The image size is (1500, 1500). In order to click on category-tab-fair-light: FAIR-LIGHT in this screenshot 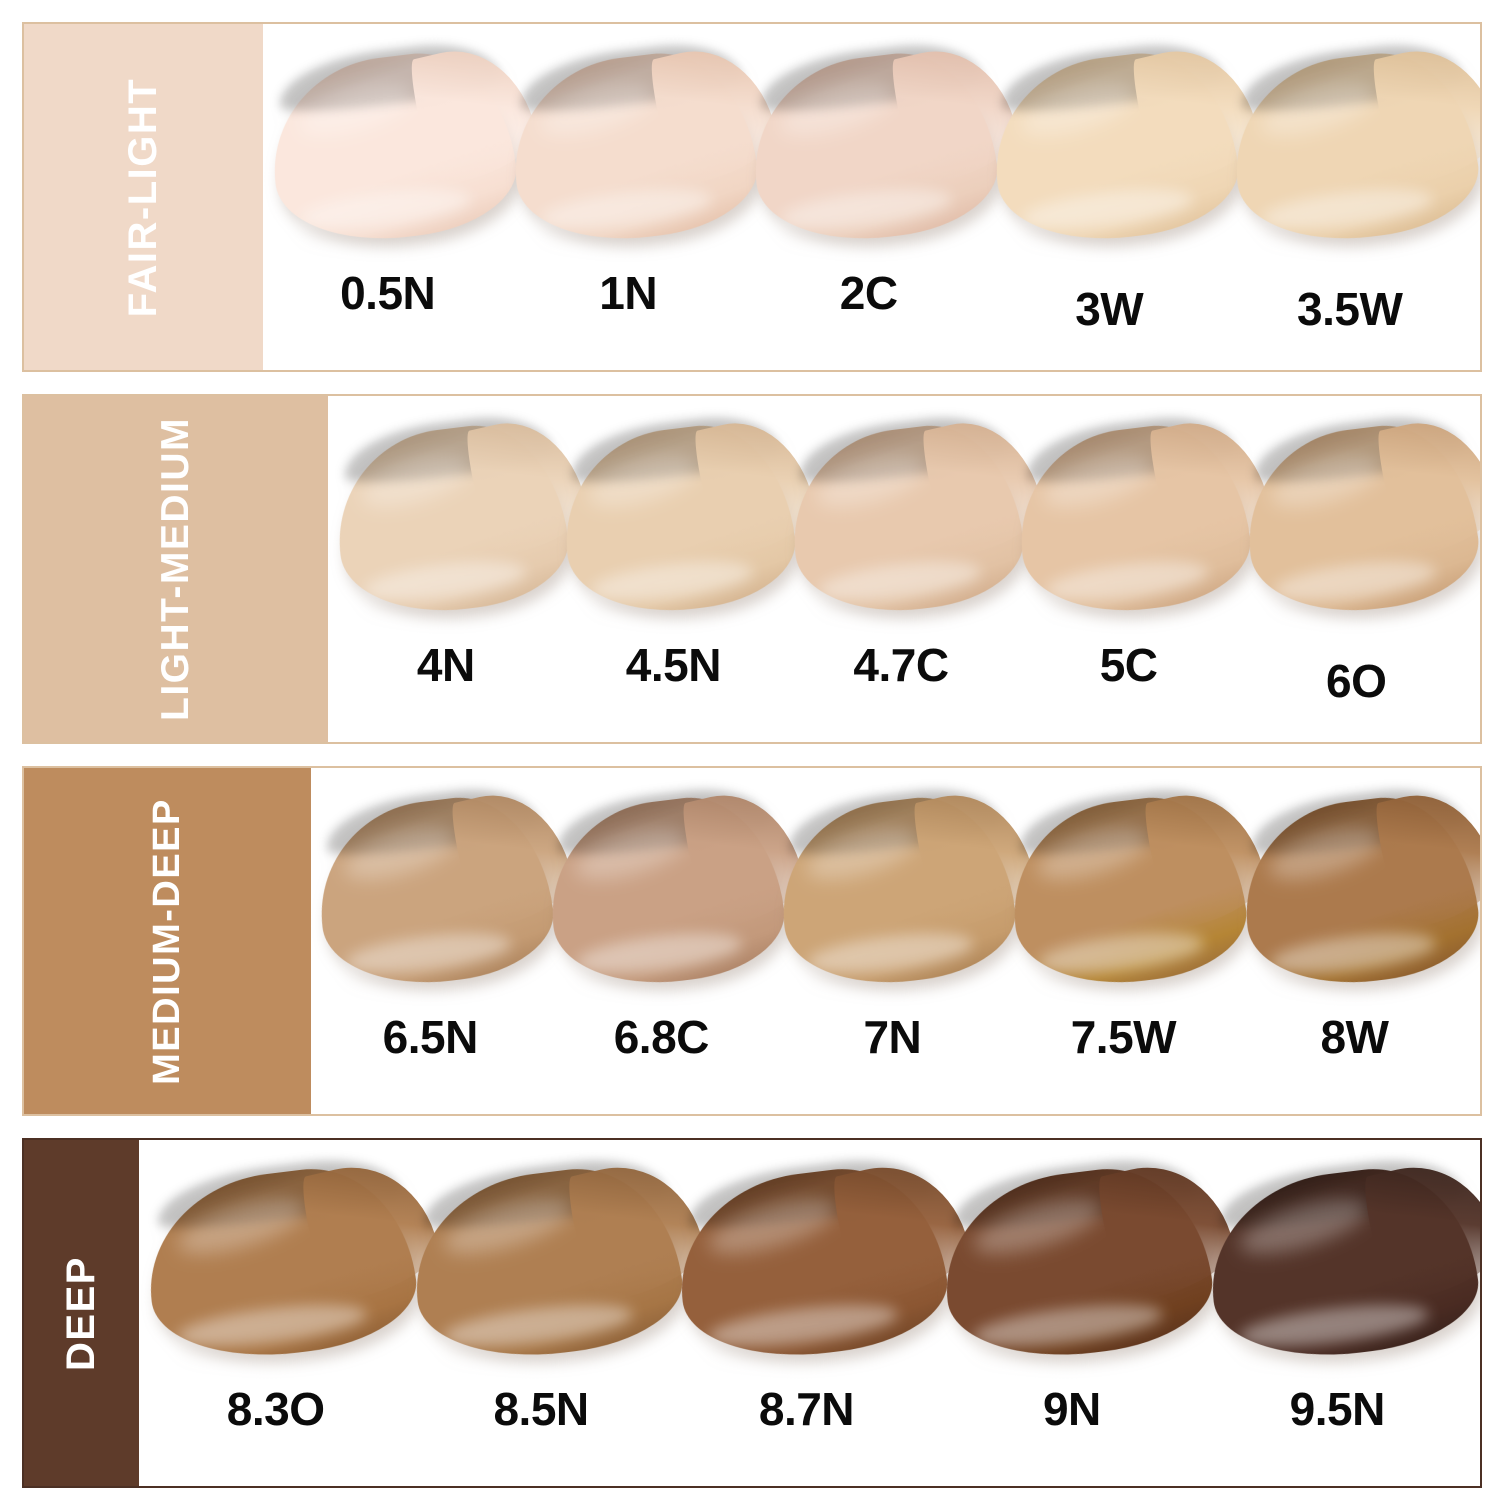, I will do `click(144, 197)`.